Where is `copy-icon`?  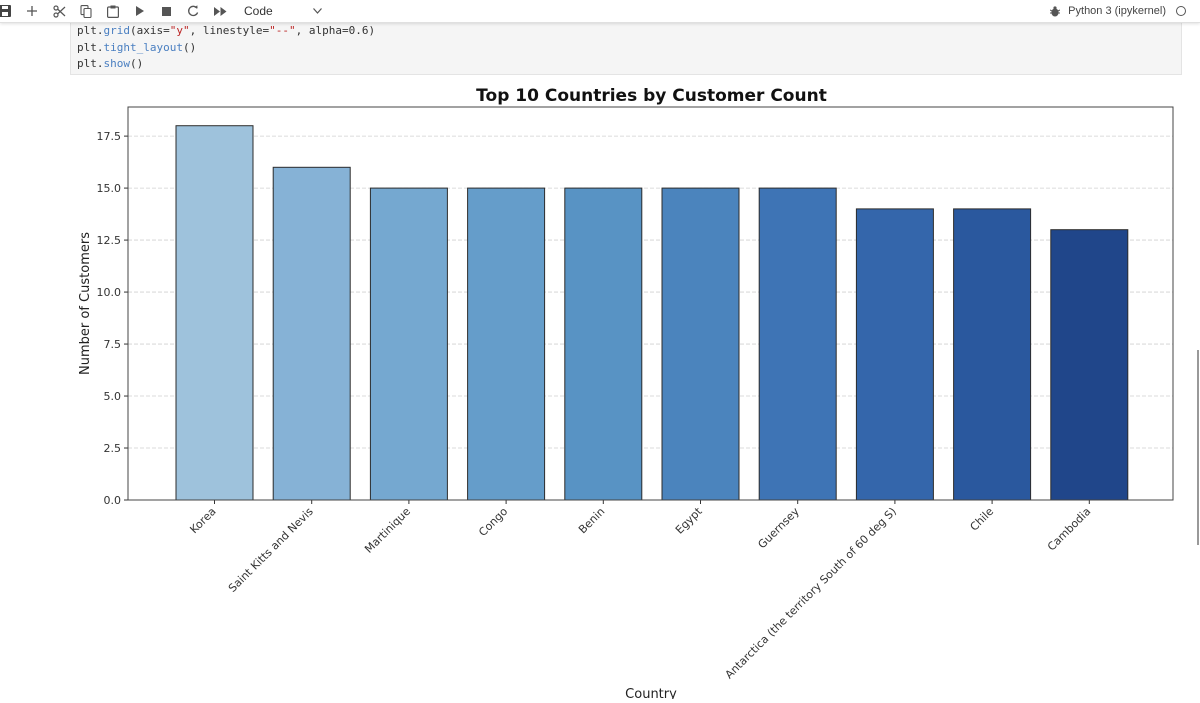
copy-icon is located at coordinates (86, 11).